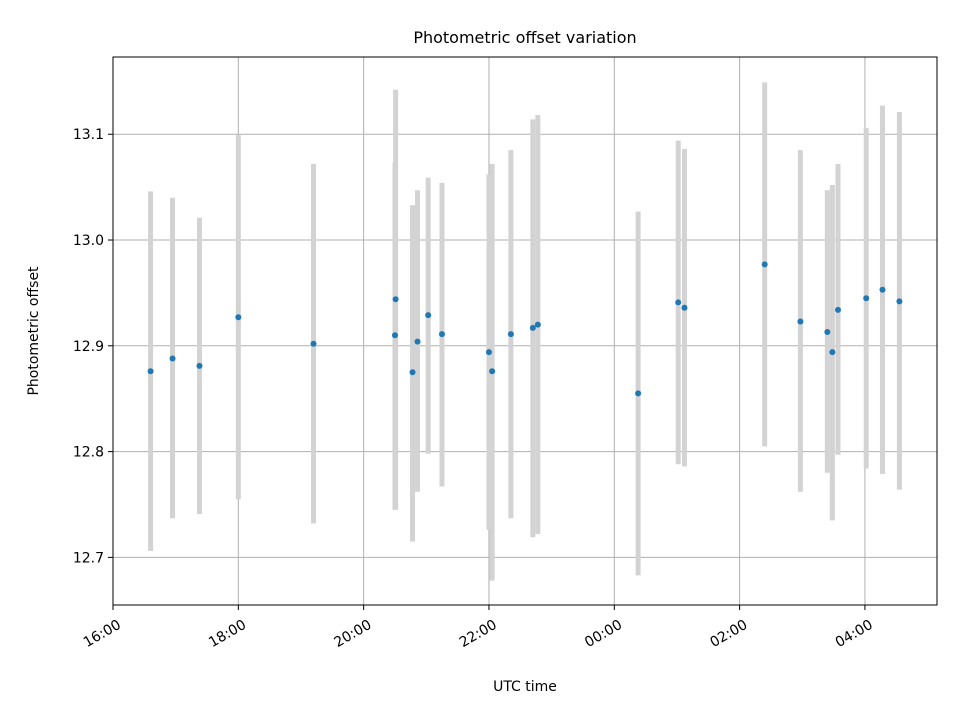 Image resolution: width=960 pixels, height=720 pixels. I want to click on x-axis-label: UTC time, so click(525, 687).